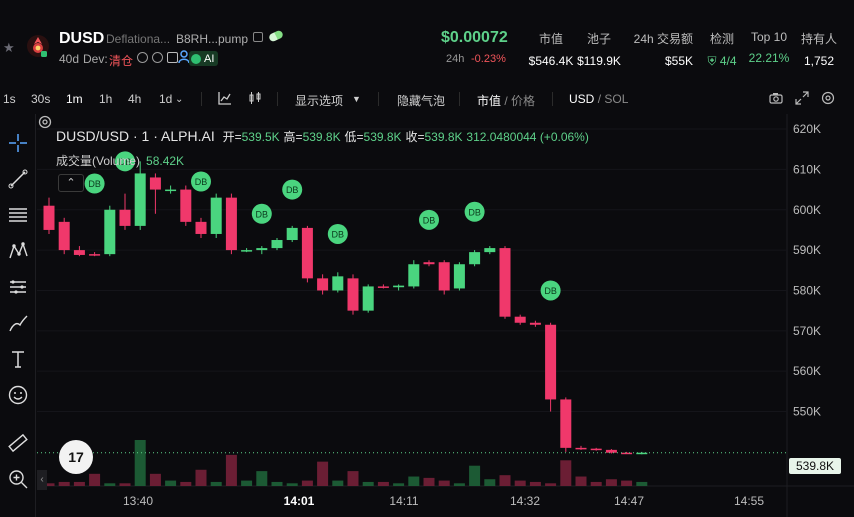 Image resolution: width=854 pixels, height=517 pixels. Describe the element at coordinates (769, 37) in the screenshot. I see `stat-label: Top 10` at that location.